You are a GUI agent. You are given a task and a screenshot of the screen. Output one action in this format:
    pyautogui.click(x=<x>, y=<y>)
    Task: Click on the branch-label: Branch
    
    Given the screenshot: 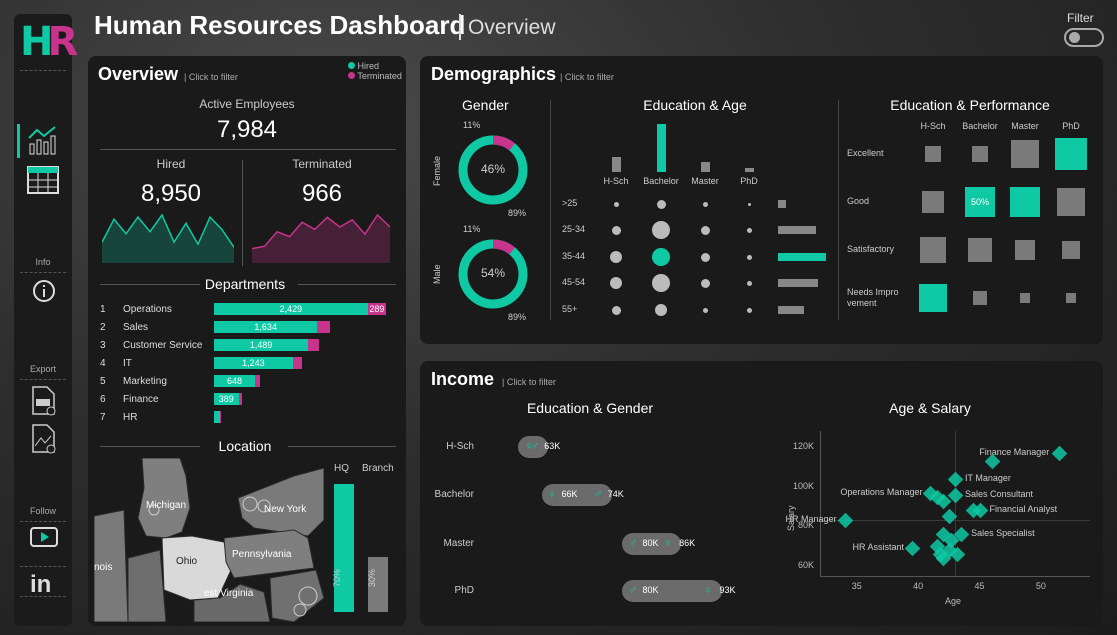 What is the action you would take?
    pyautogui.click(x=378, y=468)
    